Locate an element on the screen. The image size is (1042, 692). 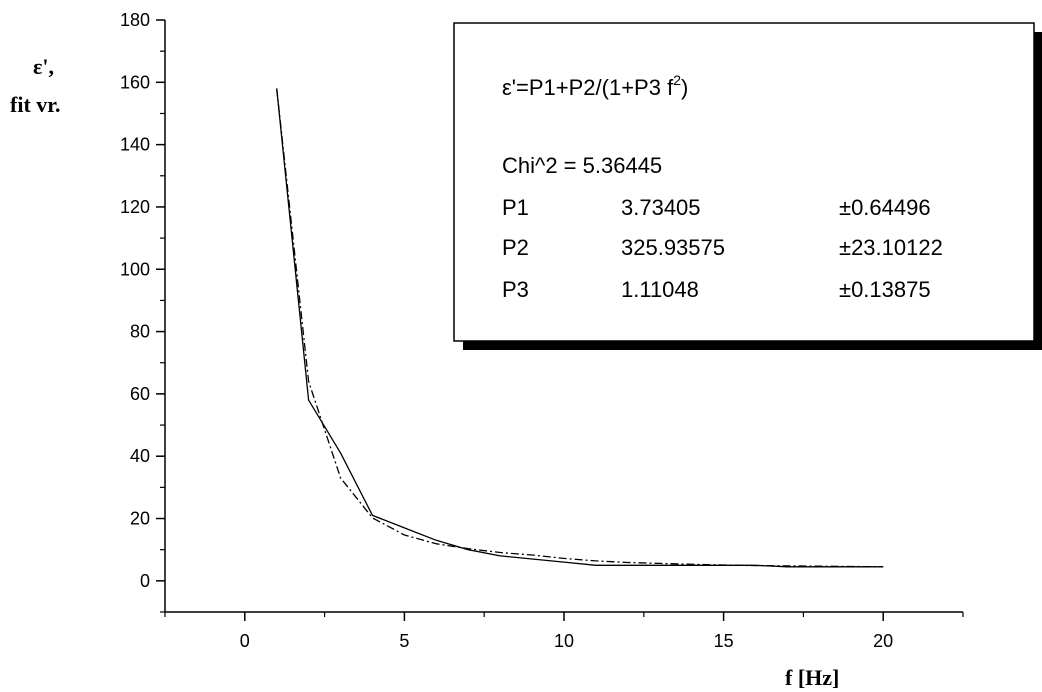
y-tick-label: 100 is located at coordinates (135, 269).